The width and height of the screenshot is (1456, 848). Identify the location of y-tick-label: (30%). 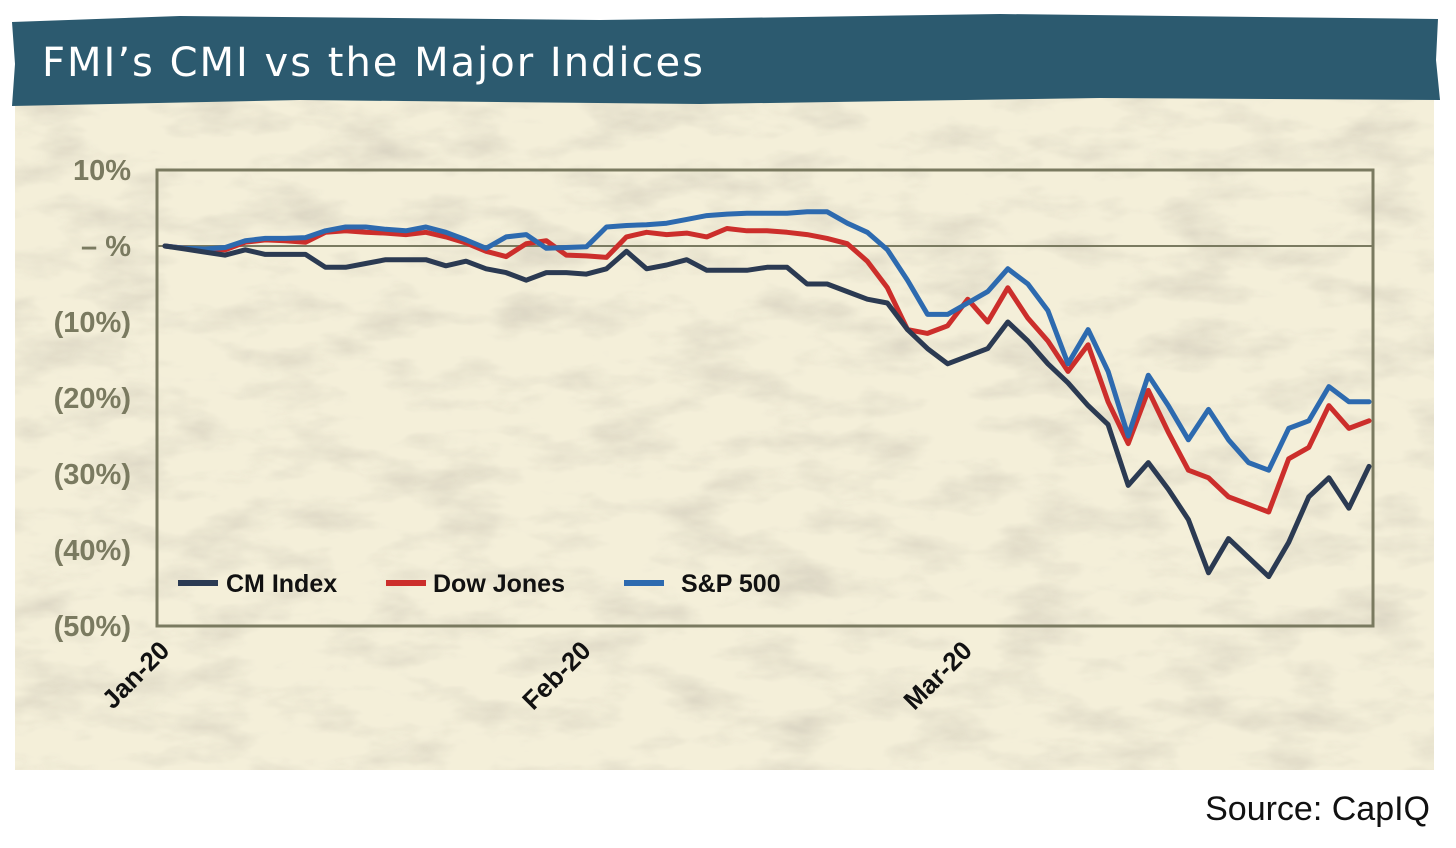
(92, 475).